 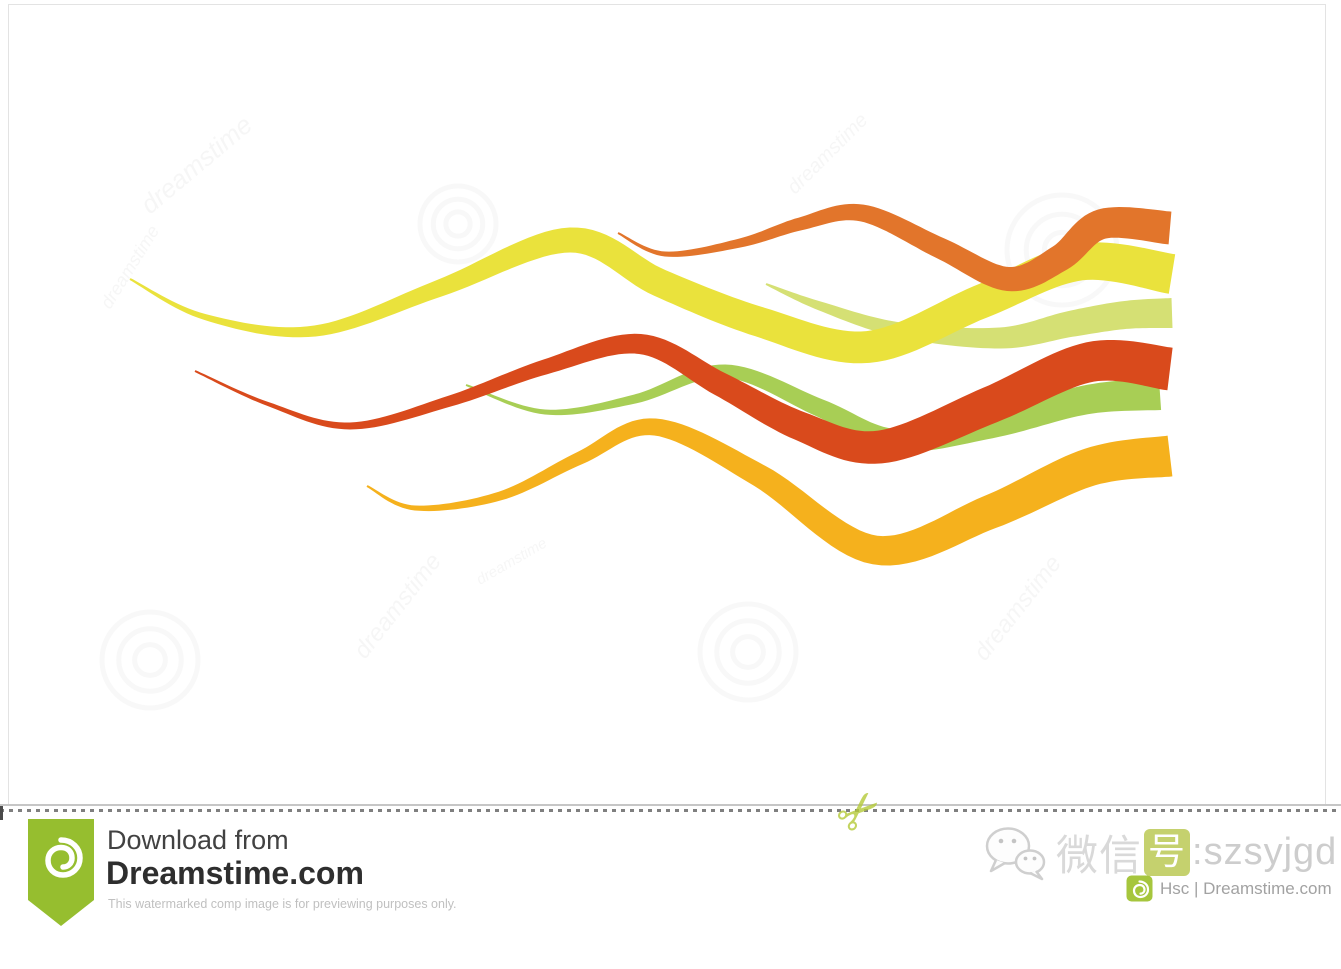 What do you see at coordinates (652, 295) in the screenshot?
I see `ribbon-yellow` at bounding box center [652, 295].